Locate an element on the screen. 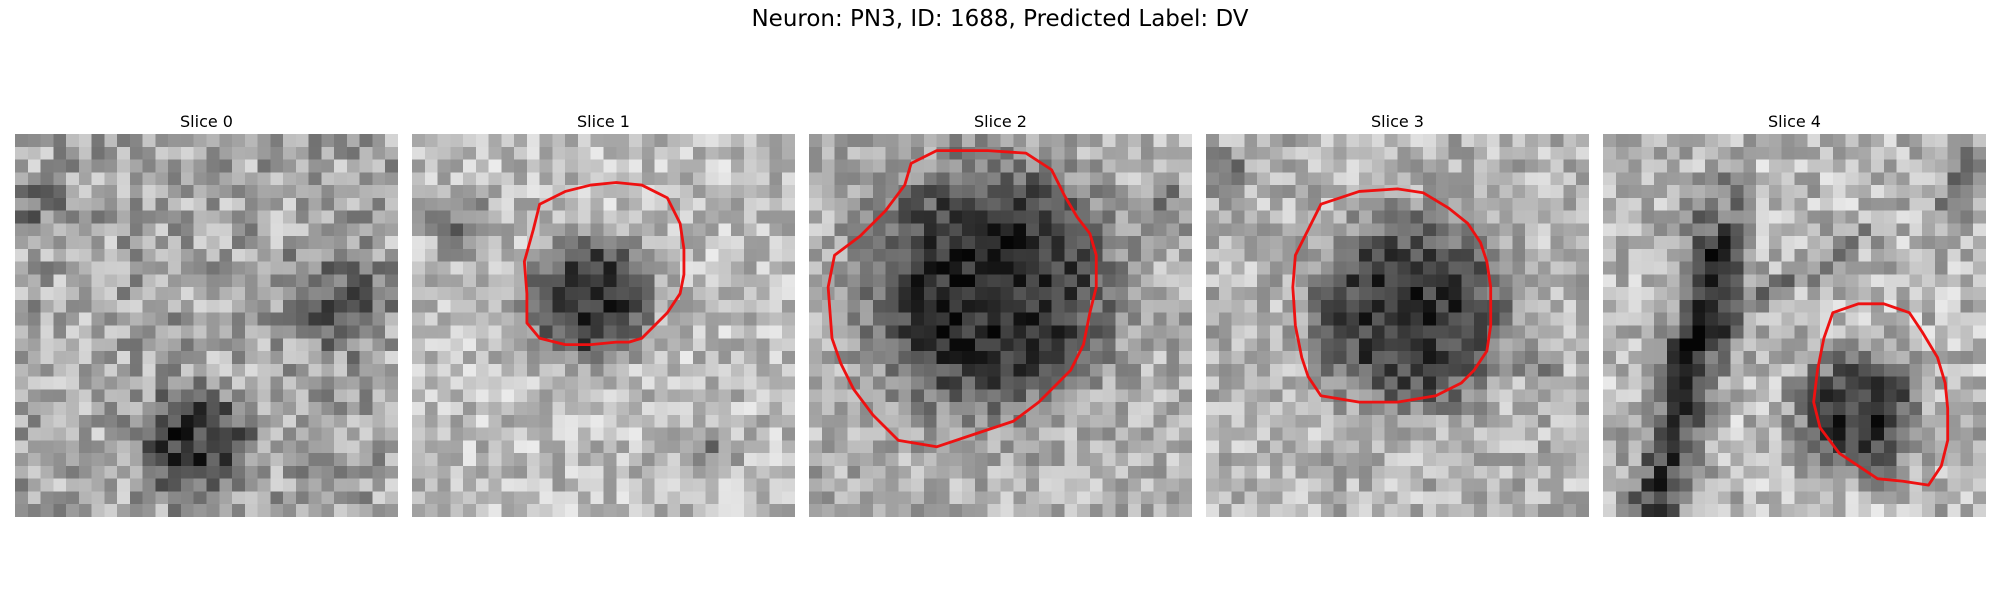  slice-title-2: Slice 2 is located at coordinates (1000, 121).